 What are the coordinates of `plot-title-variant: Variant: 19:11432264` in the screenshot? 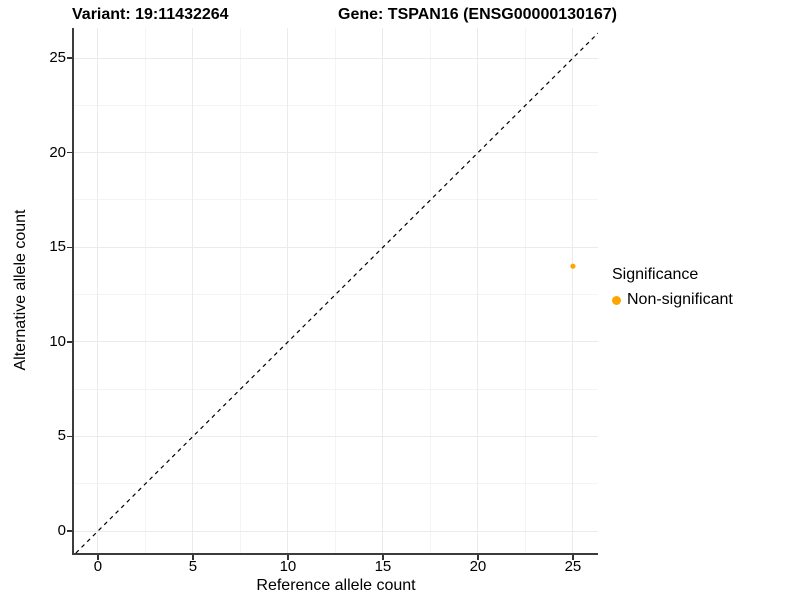 It's located at (150, 14).